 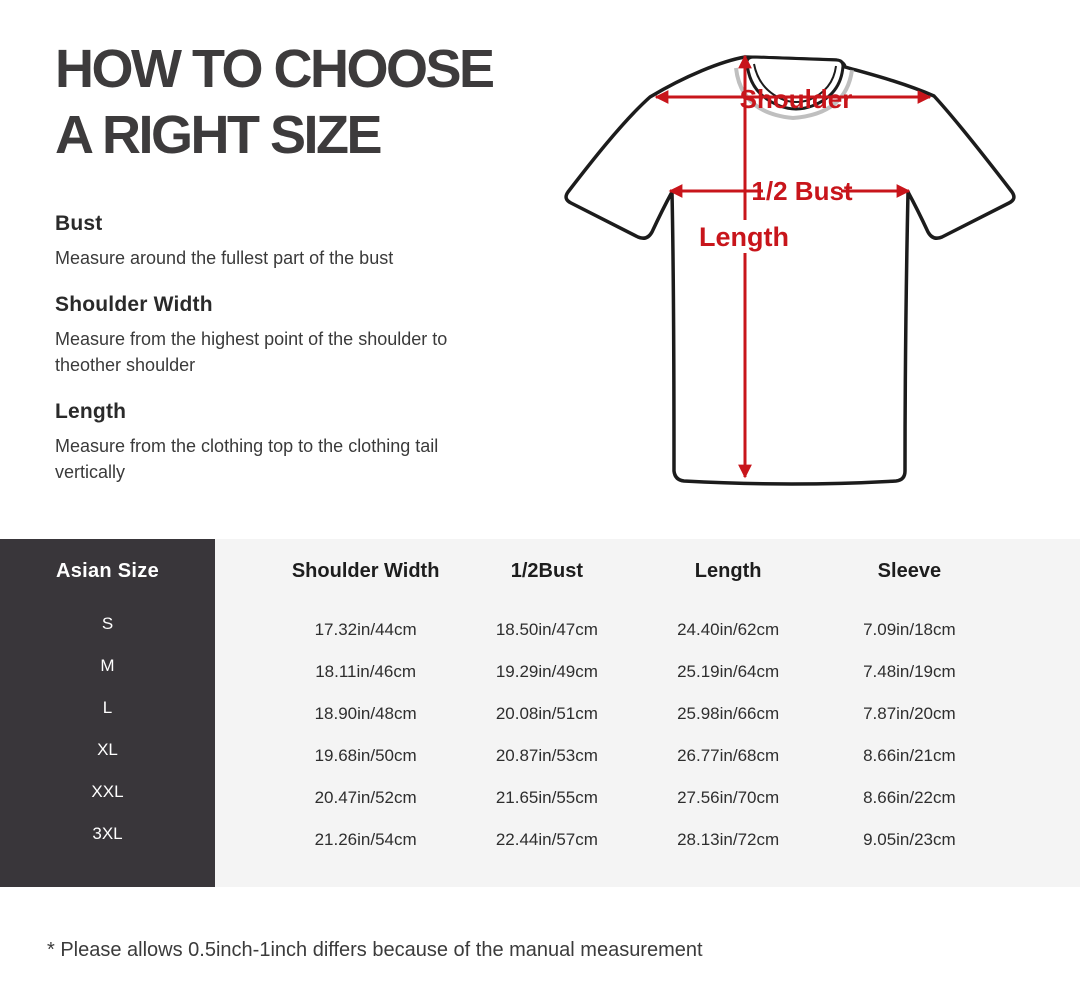 I want to click on table-cell: 7.48in/19cm, so click(x=909, y=671).